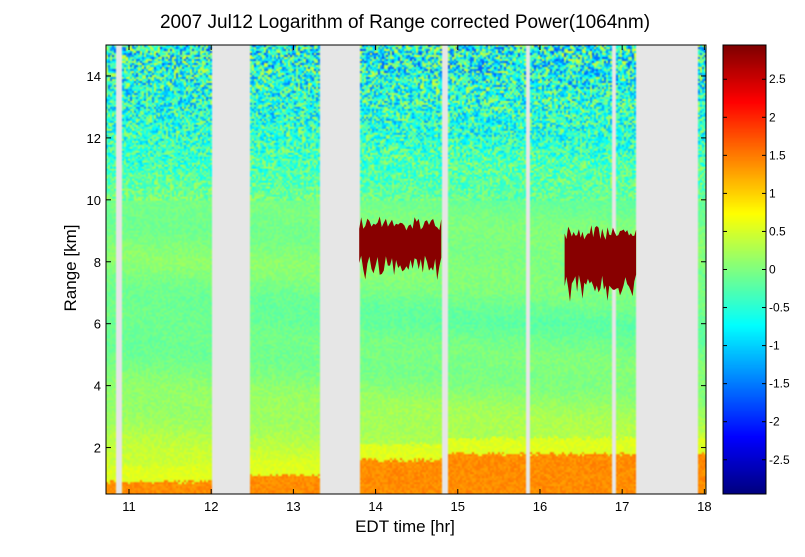 The image size is (805, 557). Describe the element at coordinates (94, 200) in the screenshot. I see `y-tick-label: 10` at that location.